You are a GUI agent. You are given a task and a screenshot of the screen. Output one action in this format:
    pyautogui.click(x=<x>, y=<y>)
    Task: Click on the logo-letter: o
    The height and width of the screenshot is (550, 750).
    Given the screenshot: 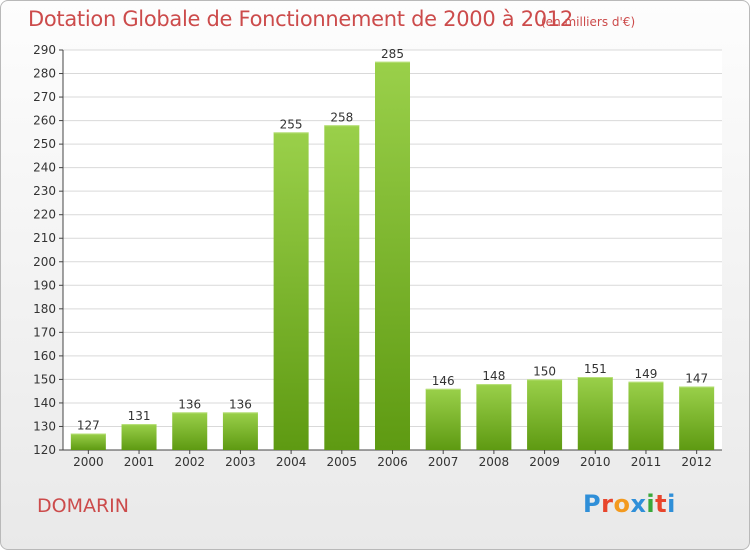 What is the action you would take?
    pyautogui.click(x=622, y=504)
    